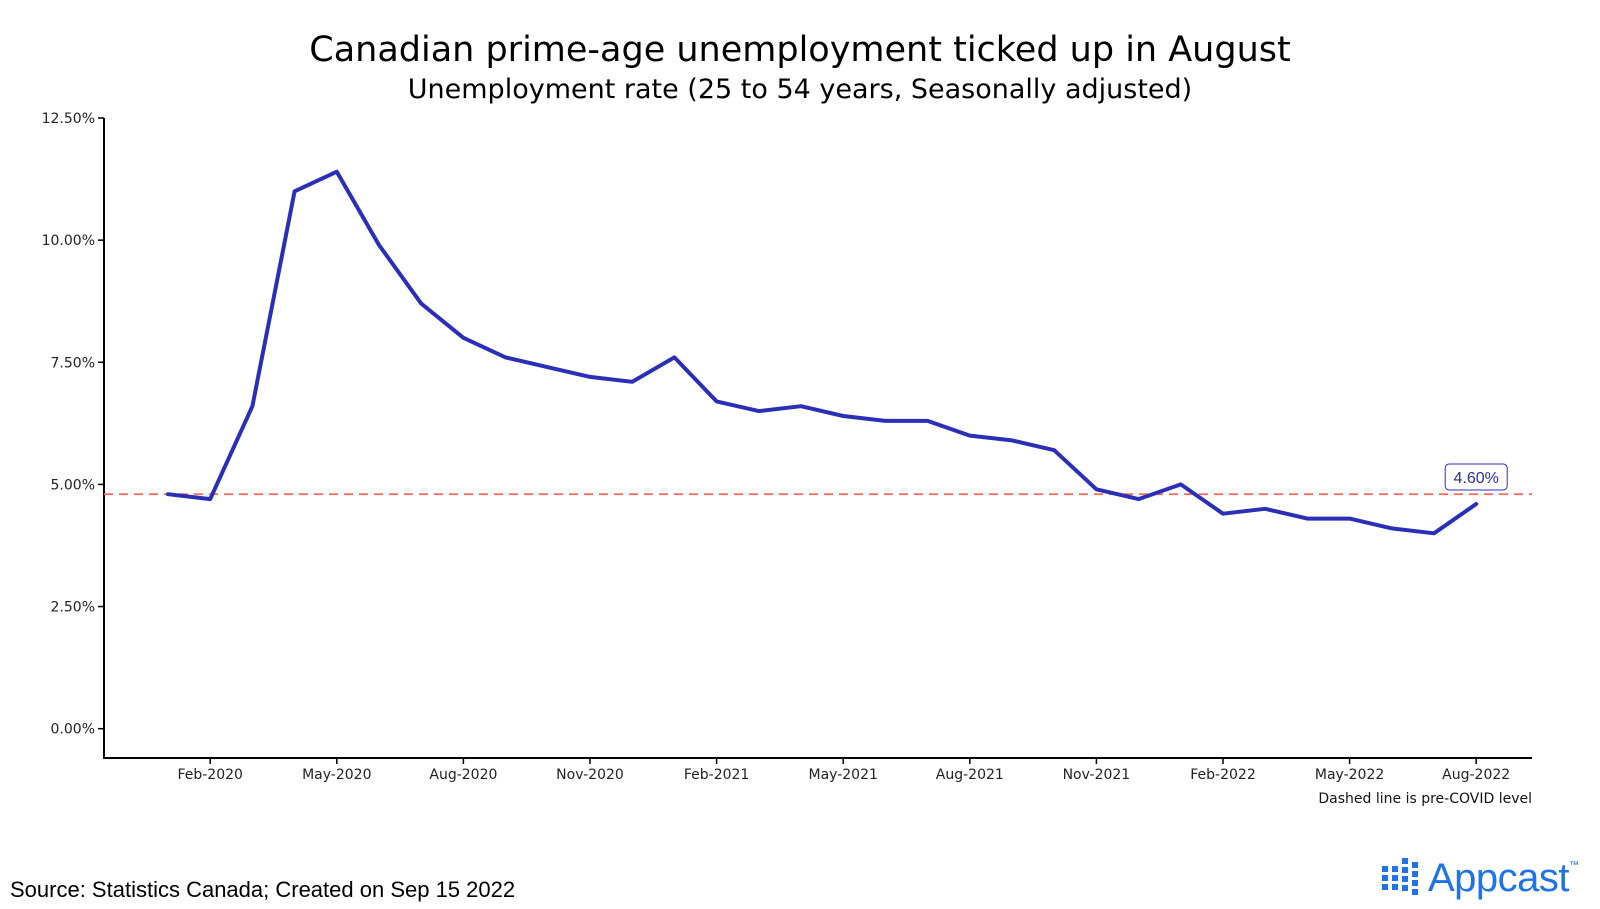 The width and height of the screenshot is (1600, 909). I want to click on y-axis: 0.00% 2.50% 5.00% 7.50% 10.00% 12.50%, so click(73, 435).